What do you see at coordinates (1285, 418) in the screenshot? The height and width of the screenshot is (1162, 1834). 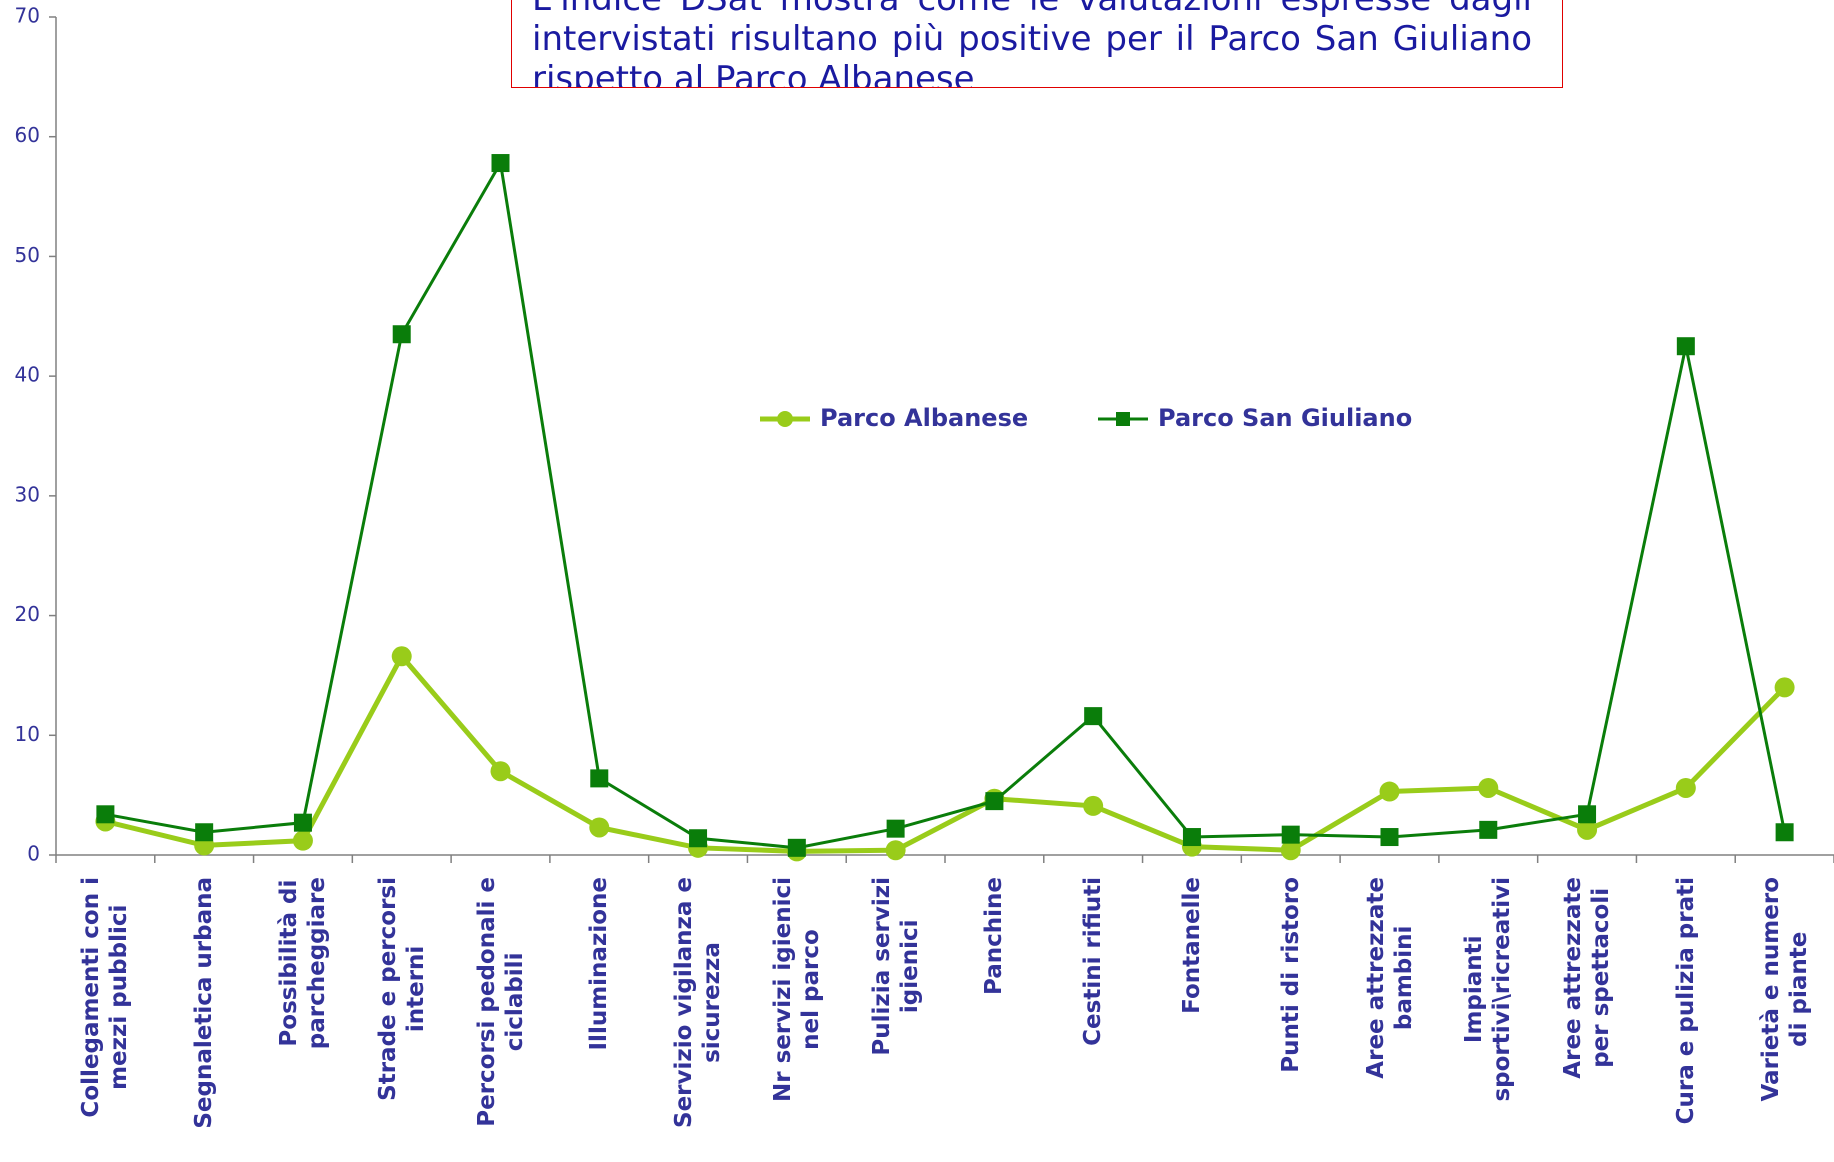 I see `legend-label: Parco San Giuliano` at bounding box center [1285, 418].